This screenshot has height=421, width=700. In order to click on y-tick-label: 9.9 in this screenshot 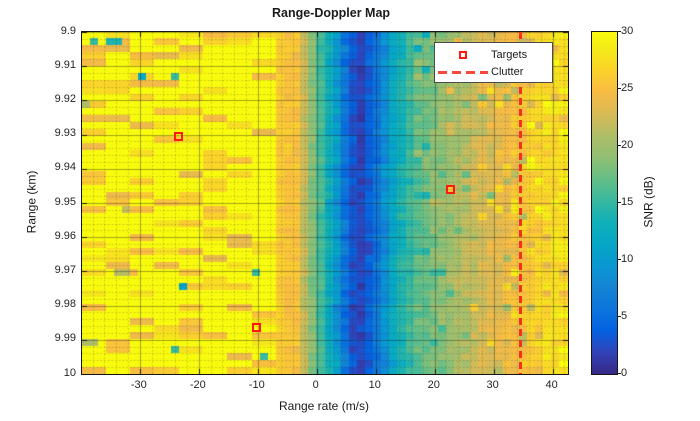, I will do `click(68, 30)`.